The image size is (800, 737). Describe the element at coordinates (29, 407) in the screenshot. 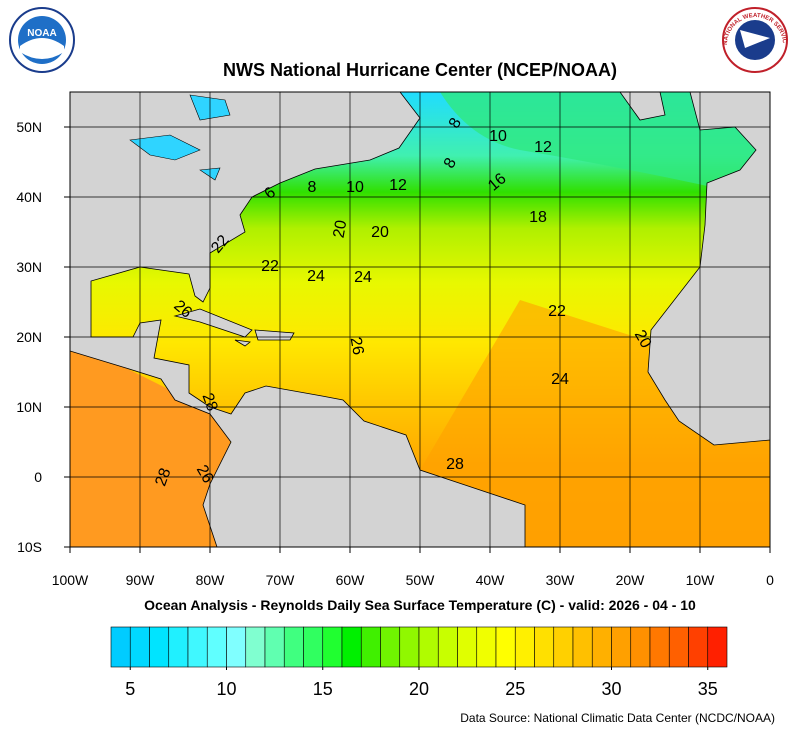

I see `y-tick-label: 10N` at that location.